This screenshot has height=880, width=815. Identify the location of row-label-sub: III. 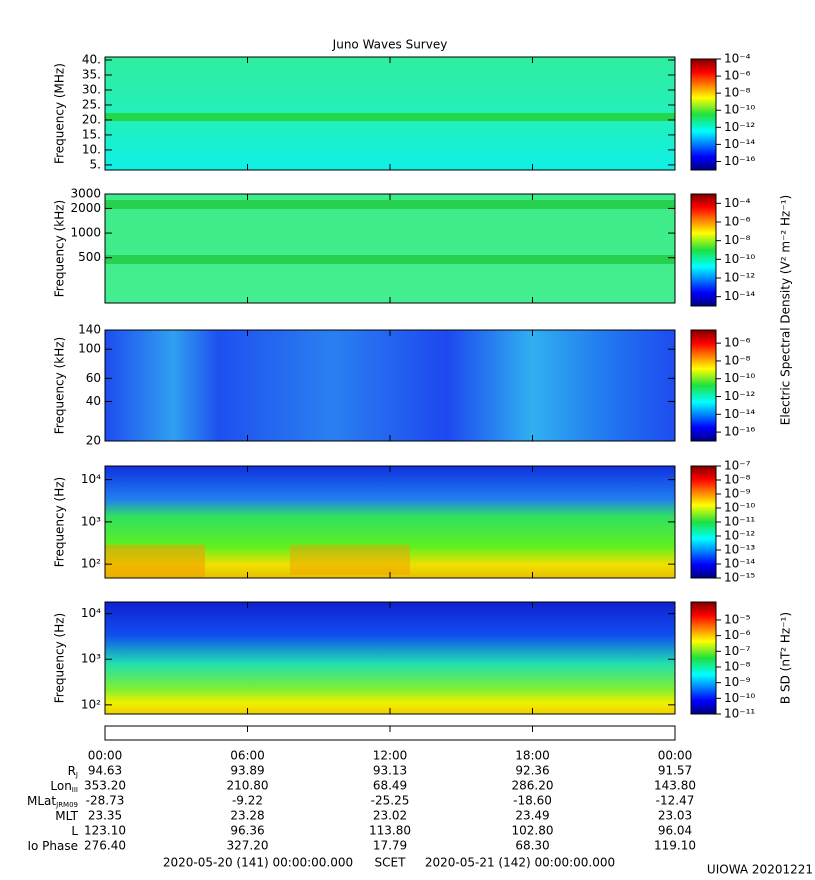
(75, 790).